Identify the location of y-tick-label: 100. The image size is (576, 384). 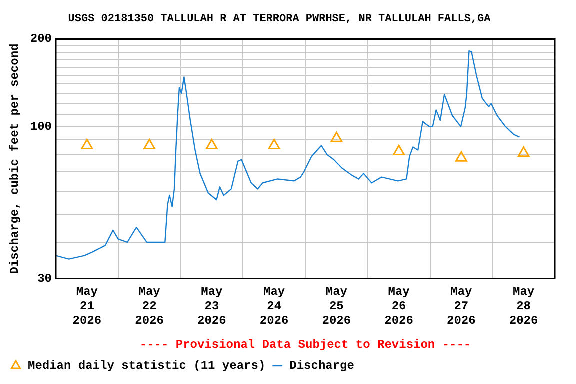
(41, 127).